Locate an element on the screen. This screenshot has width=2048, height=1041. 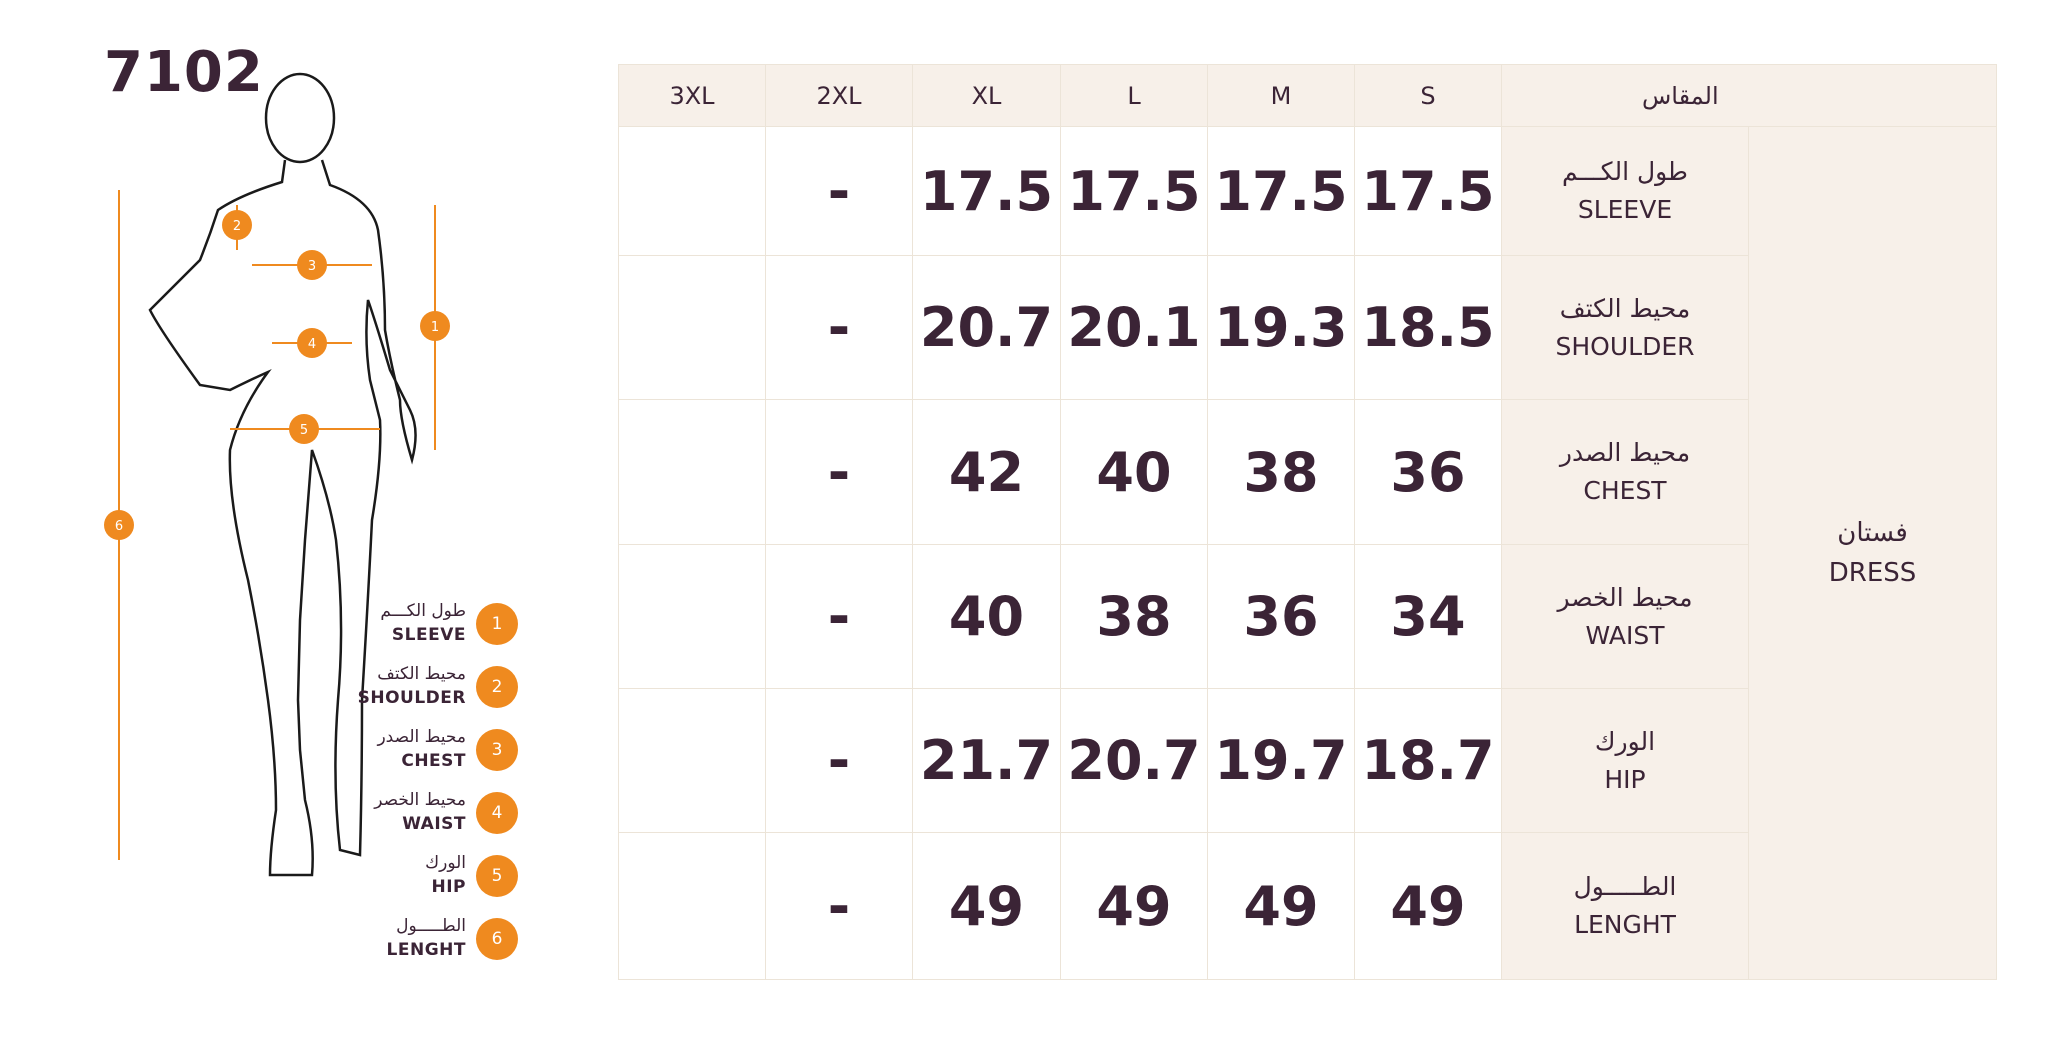
model-number: 7102 is located at coordinates (184, 72).